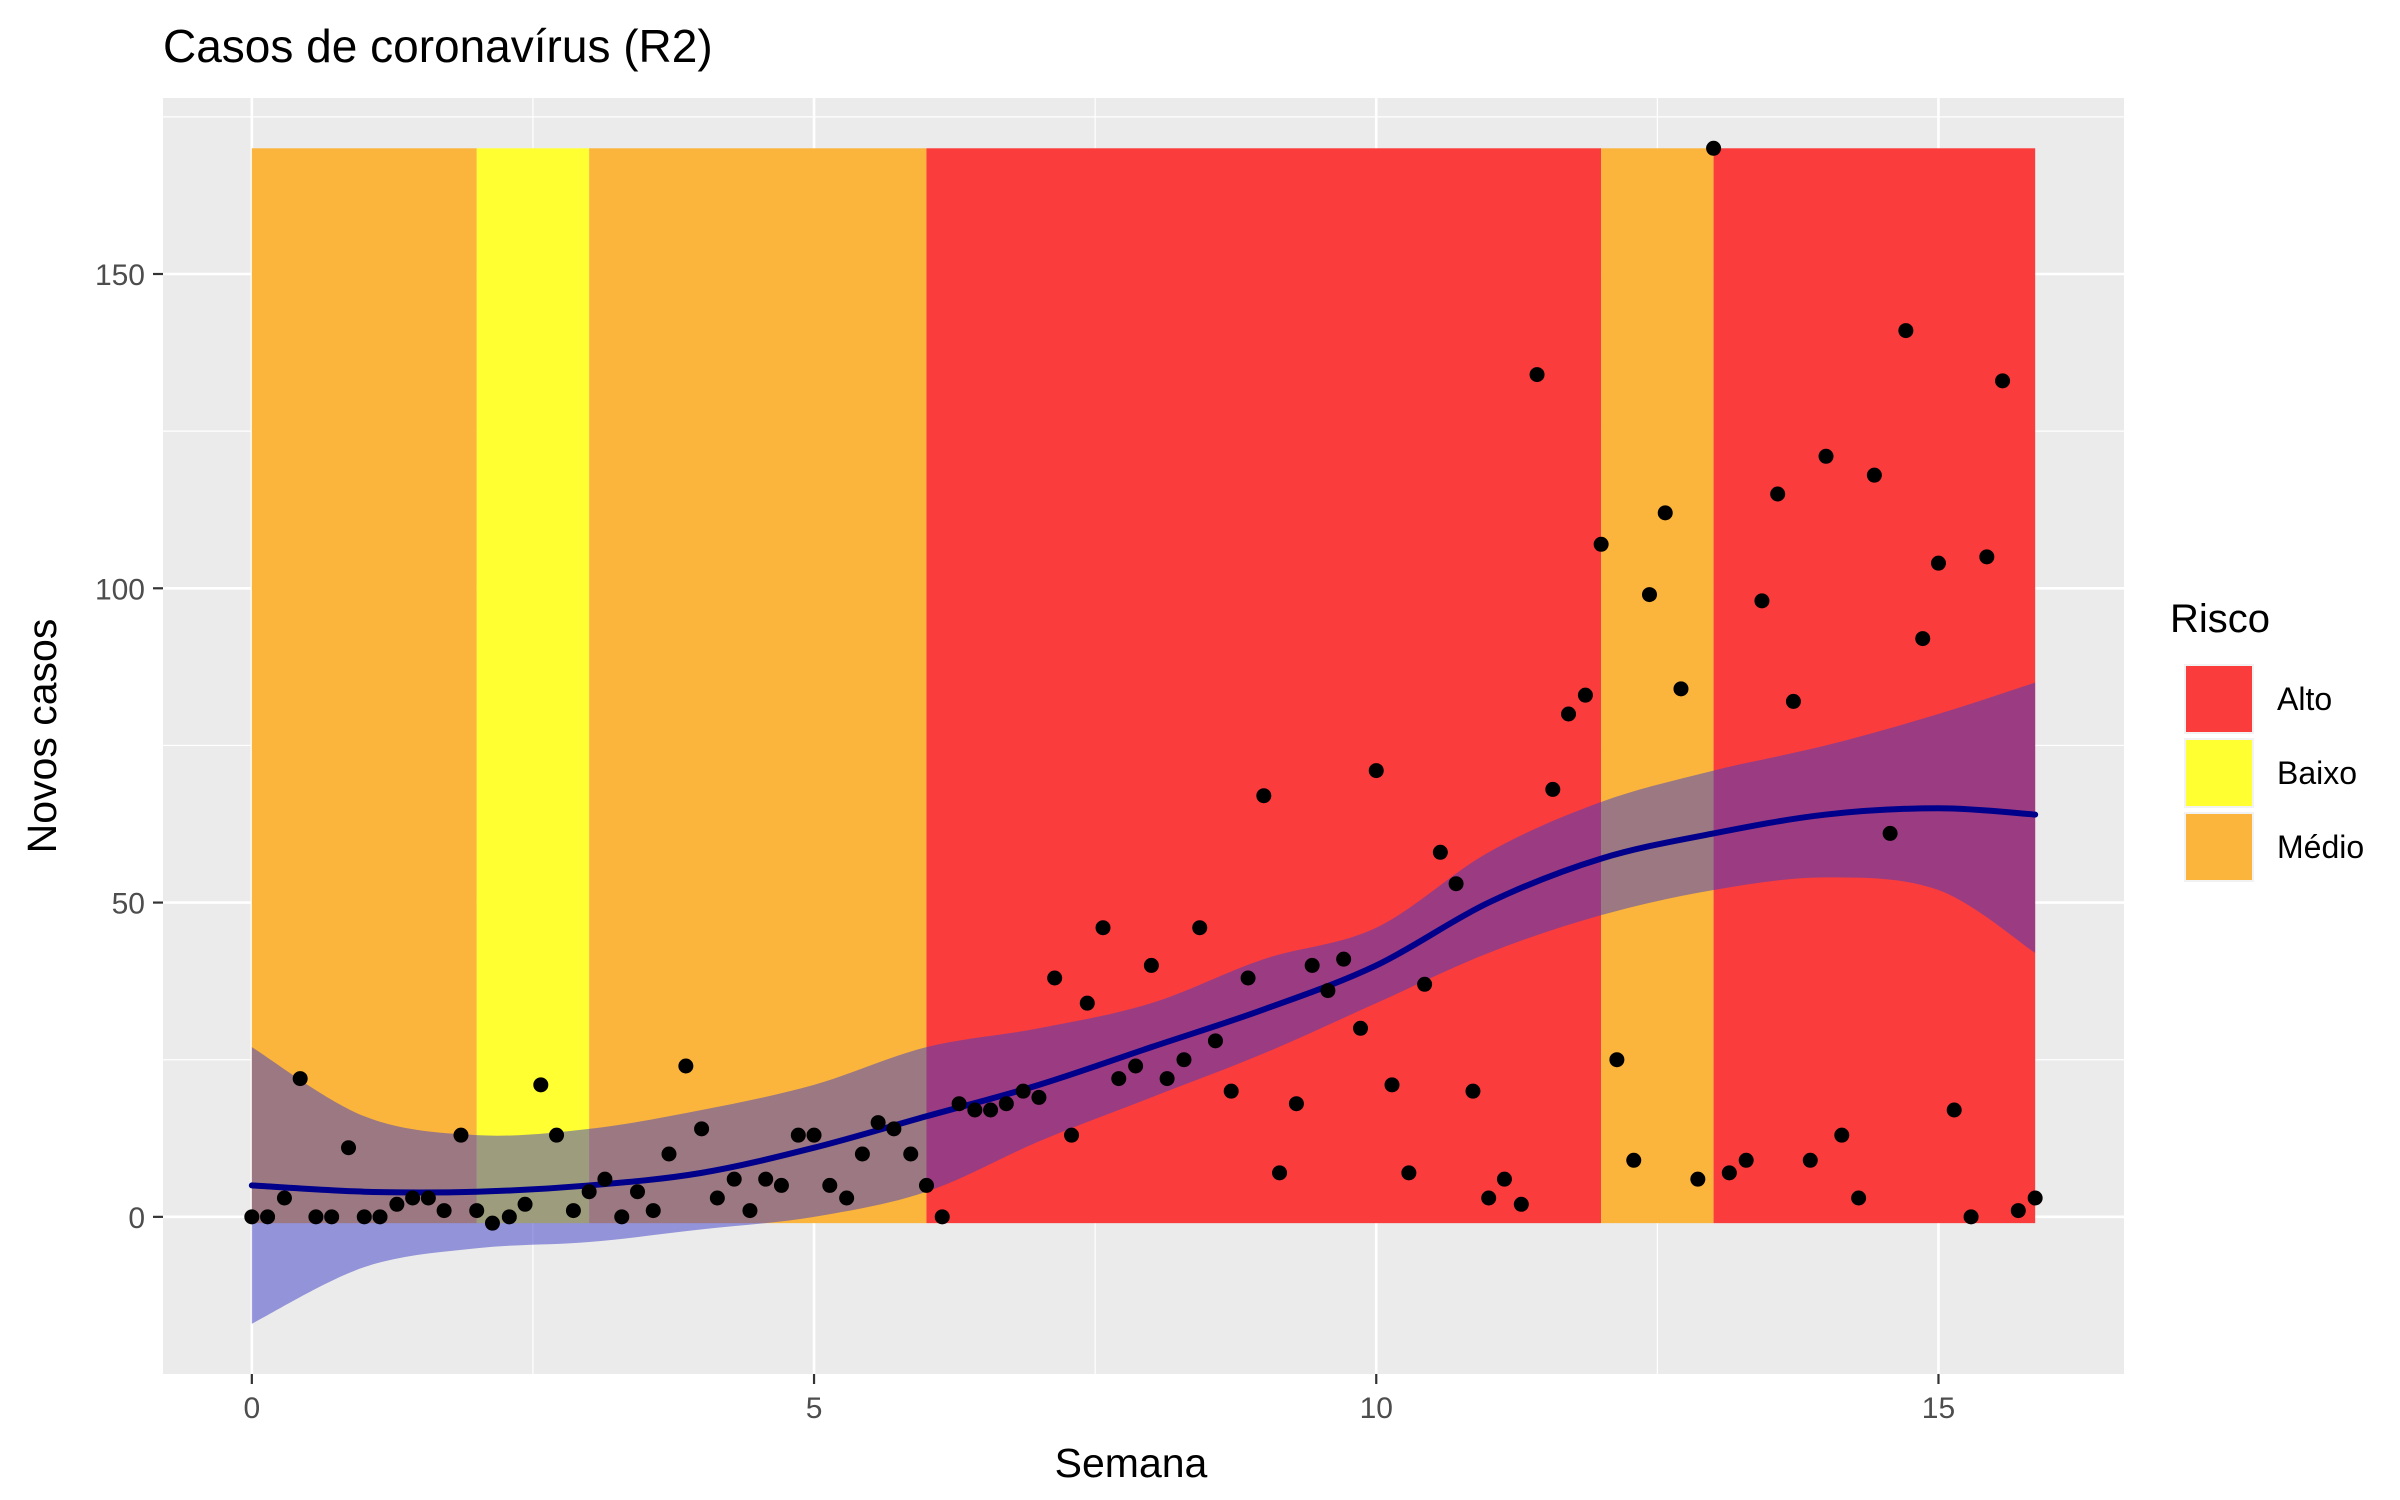 This screenshot has height=1500, width=2400. I want to click on x-tick-label: 5, so click(814, 1408).